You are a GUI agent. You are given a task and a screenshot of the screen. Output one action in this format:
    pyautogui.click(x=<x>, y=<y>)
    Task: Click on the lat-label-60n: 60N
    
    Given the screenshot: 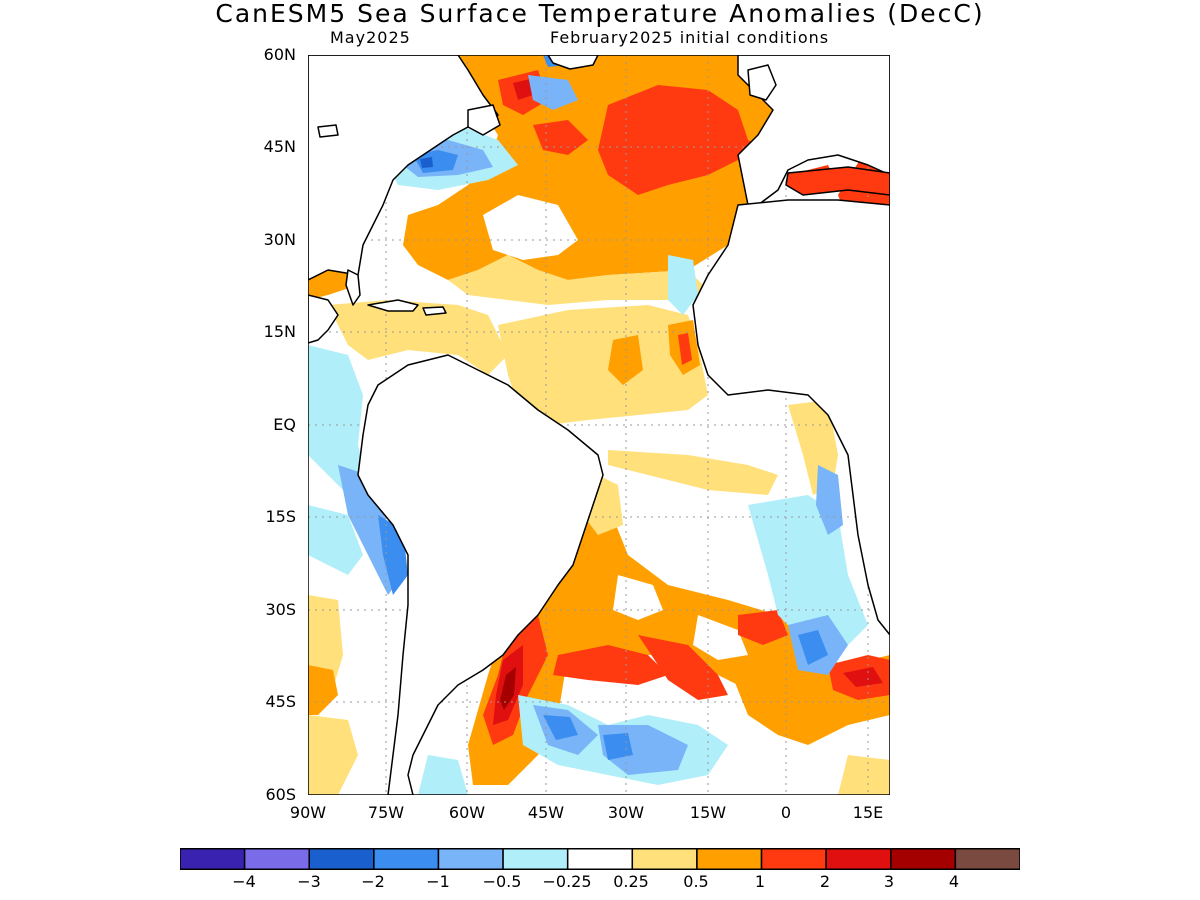 What is the action you would take?
    pyautogui.click(x=279, y=54)
    